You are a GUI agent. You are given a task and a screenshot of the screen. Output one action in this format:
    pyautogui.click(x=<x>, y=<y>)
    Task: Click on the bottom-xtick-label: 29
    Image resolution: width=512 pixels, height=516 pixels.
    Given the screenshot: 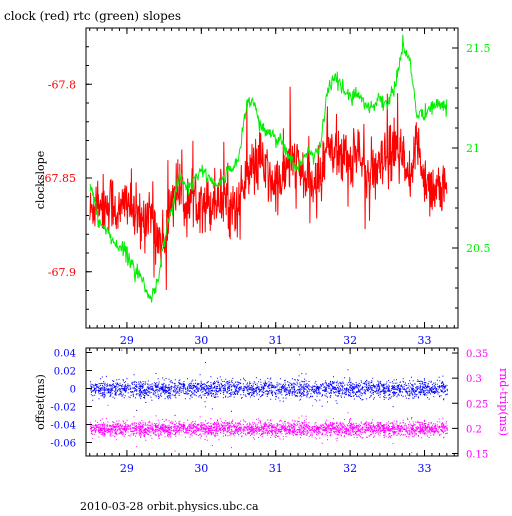 What is the action you would take?
    pyautogui.click(x=127, y=468)
    